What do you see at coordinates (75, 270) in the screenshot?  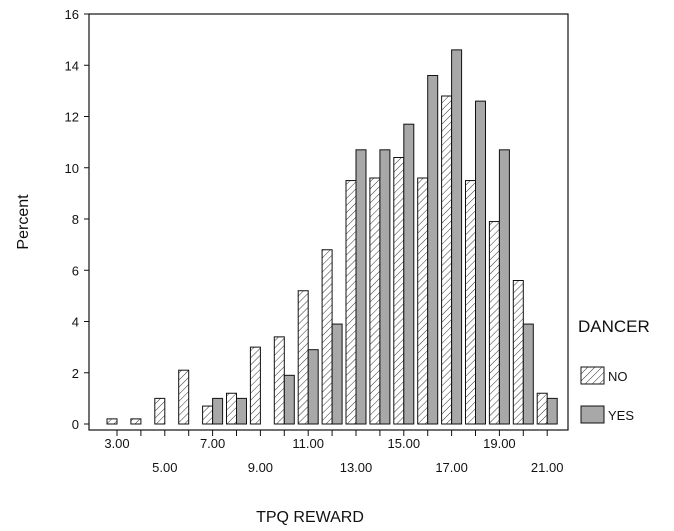 I see `y-tick-label: 6` at bounding box center [75, 270].